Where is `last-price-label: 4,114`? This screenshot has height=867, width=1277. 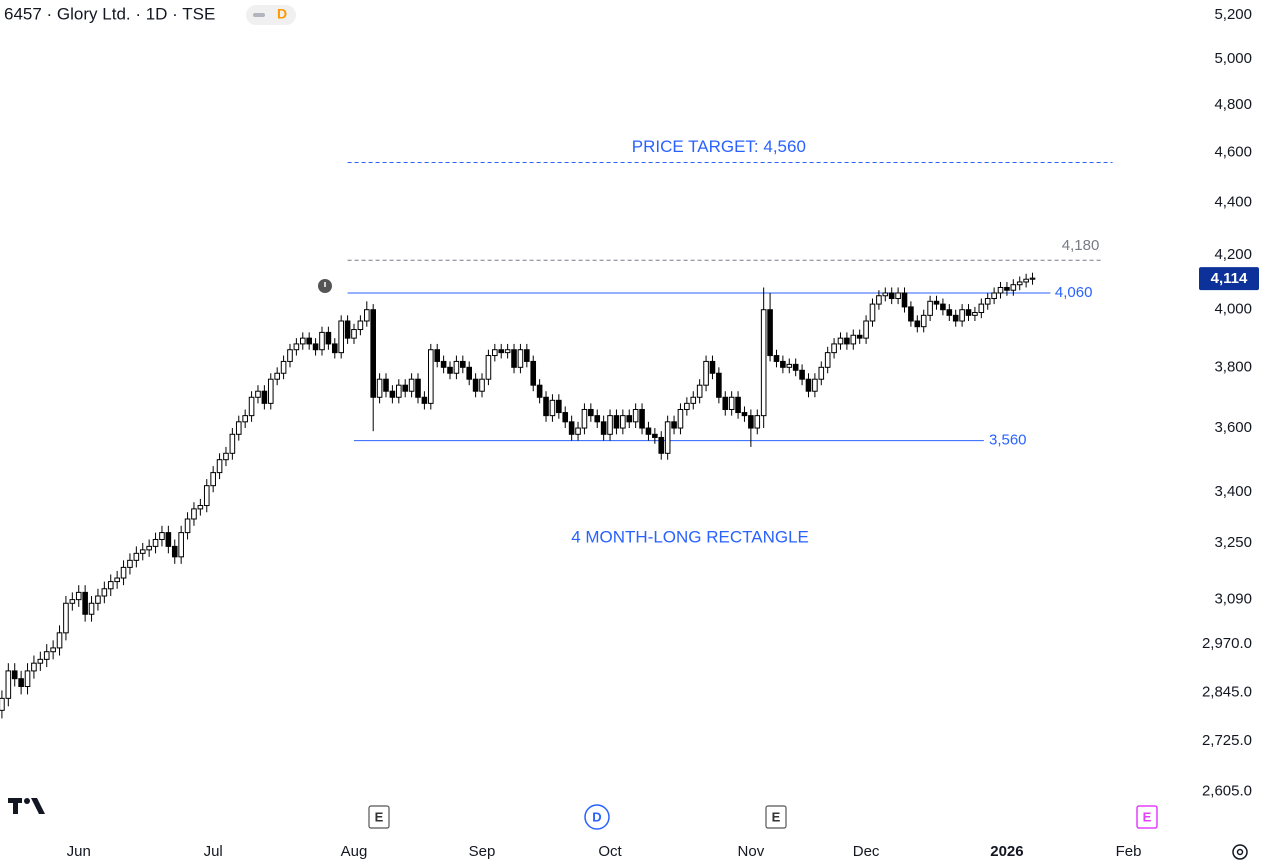
last-price-label: 4,114 is located at coordinates (1229, 278).